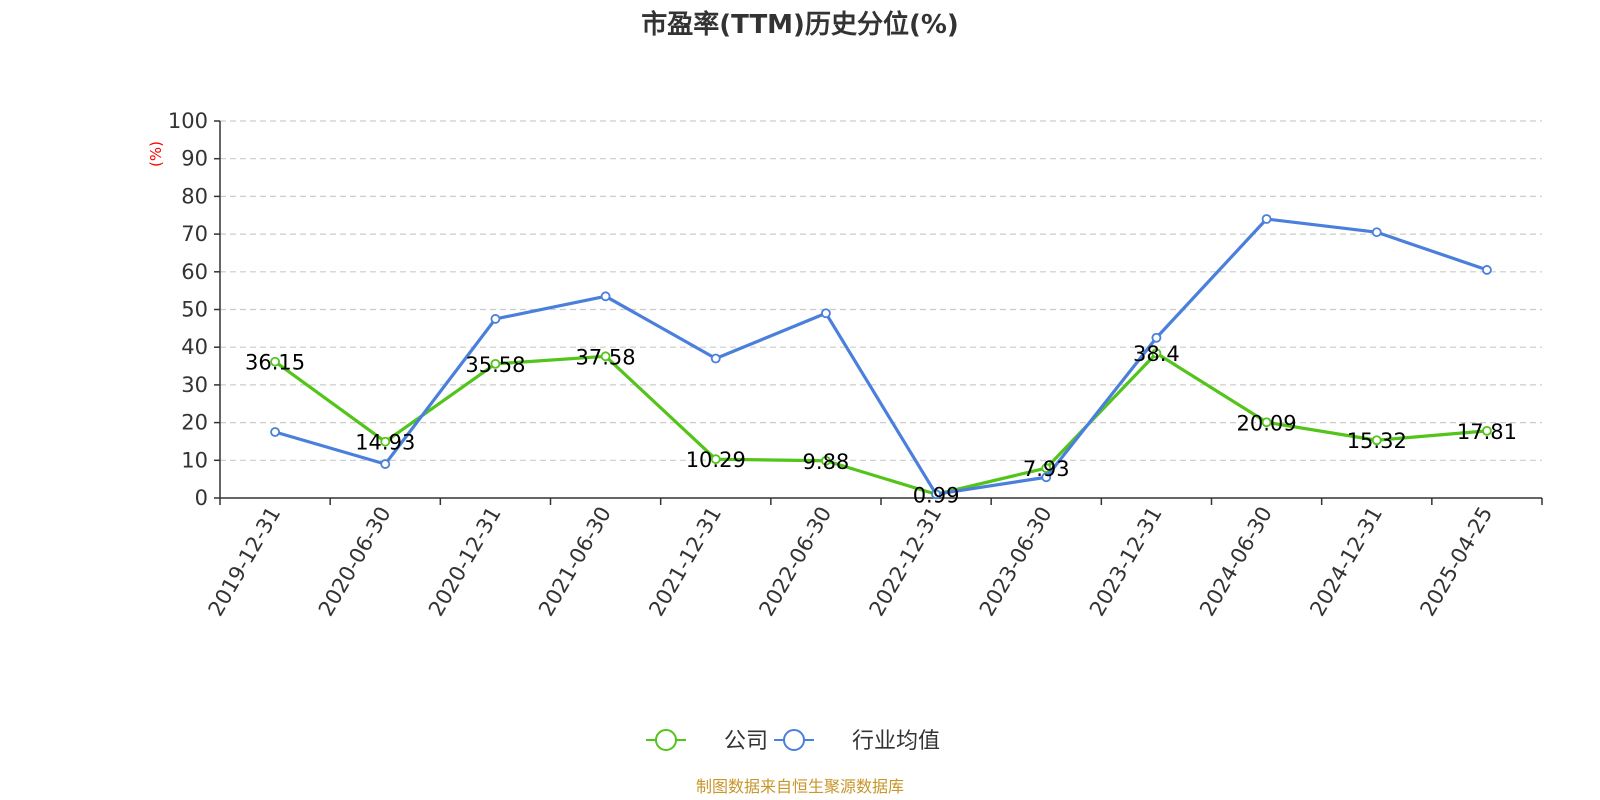  I want to click on y-tick-label: 0, so click(201, 498).